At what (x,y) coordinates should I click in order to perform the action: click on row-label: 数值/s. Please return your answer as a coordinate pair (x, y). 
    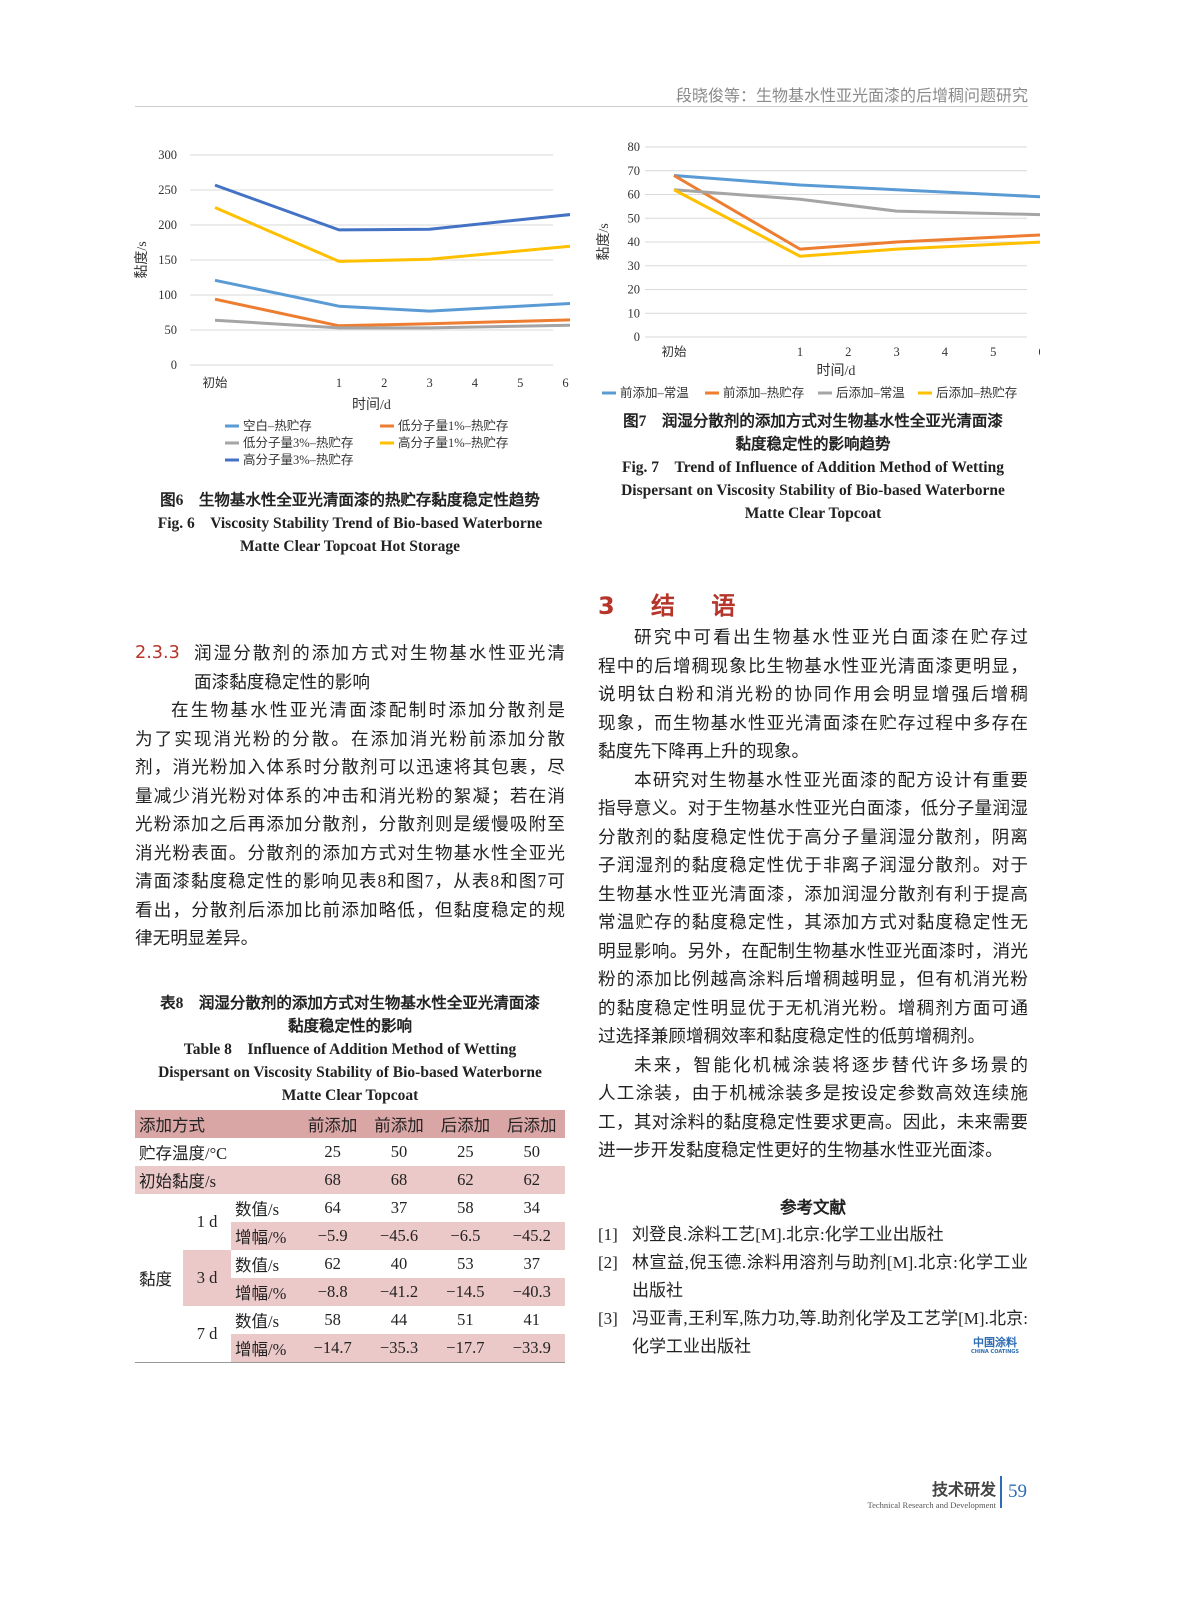
    Looking at the image, I should click on (257, 1209).